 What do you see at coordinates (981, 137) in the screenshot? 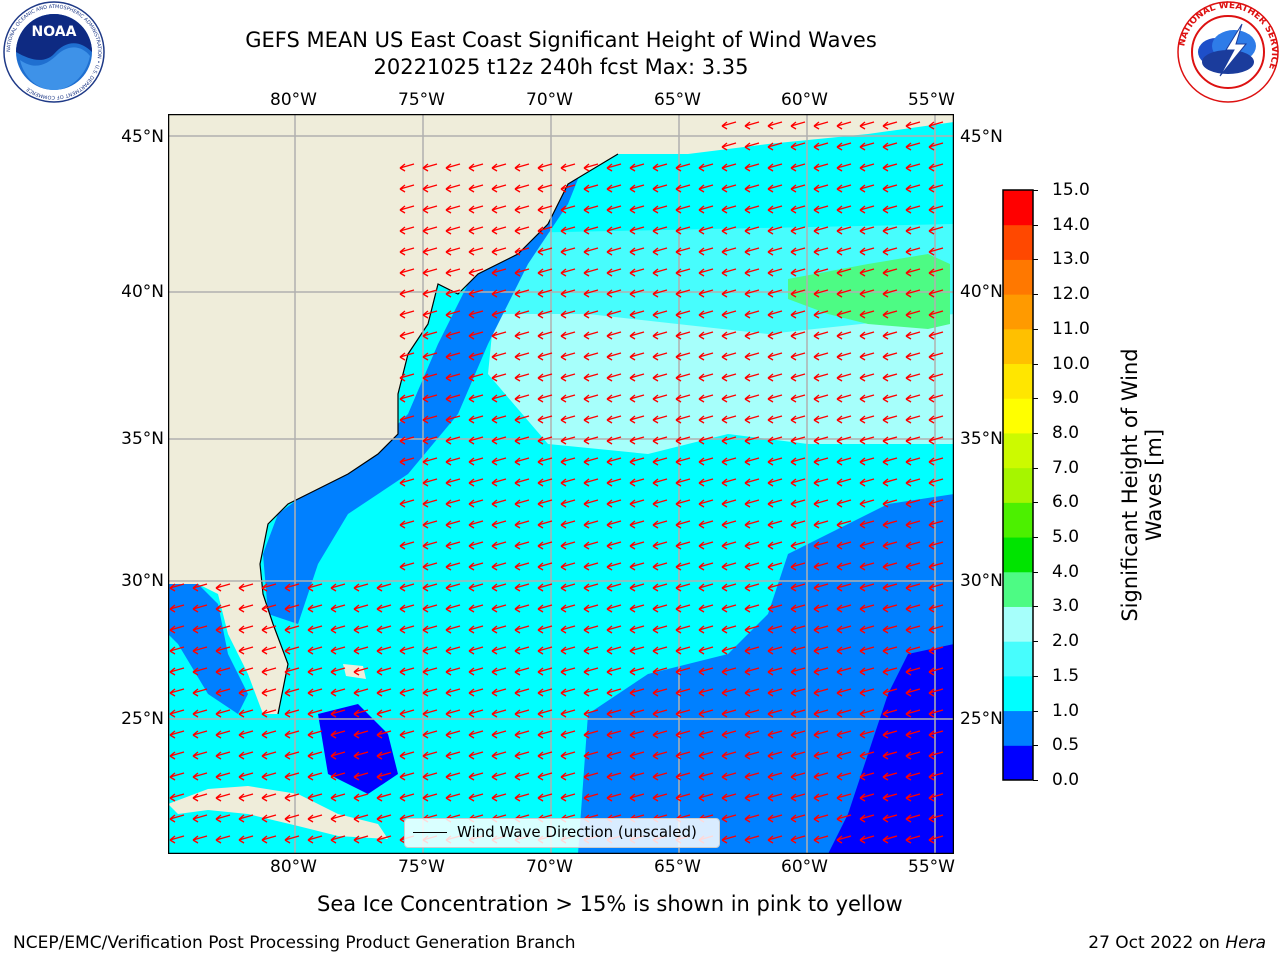
I see `lat-tick-right: 45°N` at bounding box center [981, 137].